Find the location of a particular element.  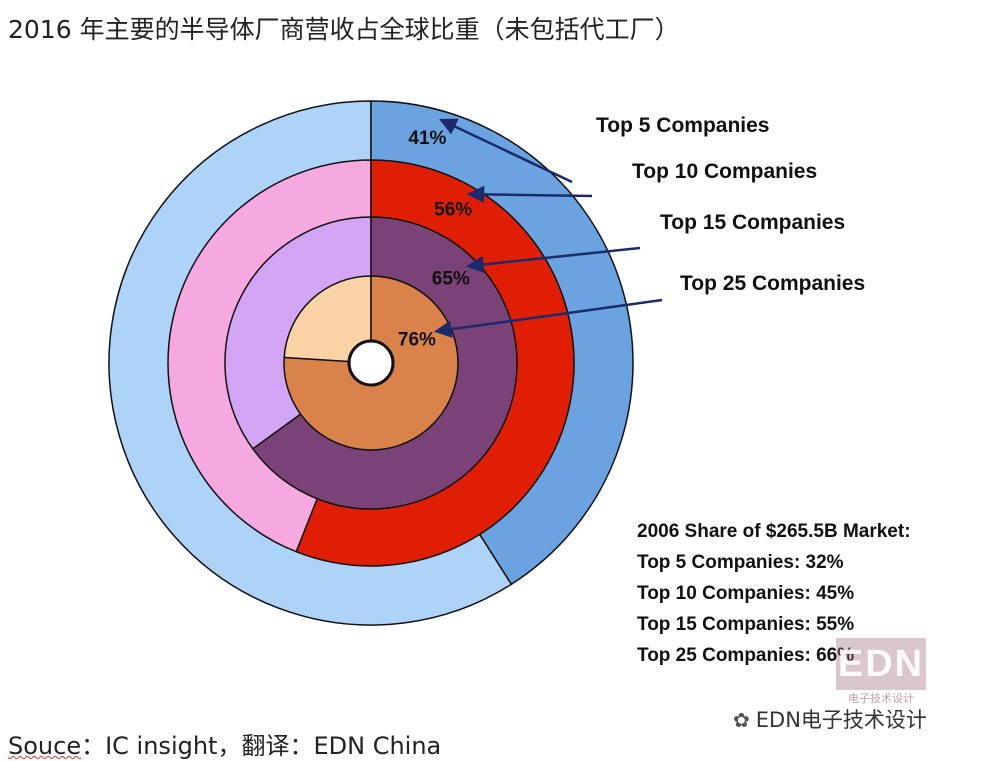

side-note-line: Top 15 Companies: 55% is located at coordinates (746, 624).